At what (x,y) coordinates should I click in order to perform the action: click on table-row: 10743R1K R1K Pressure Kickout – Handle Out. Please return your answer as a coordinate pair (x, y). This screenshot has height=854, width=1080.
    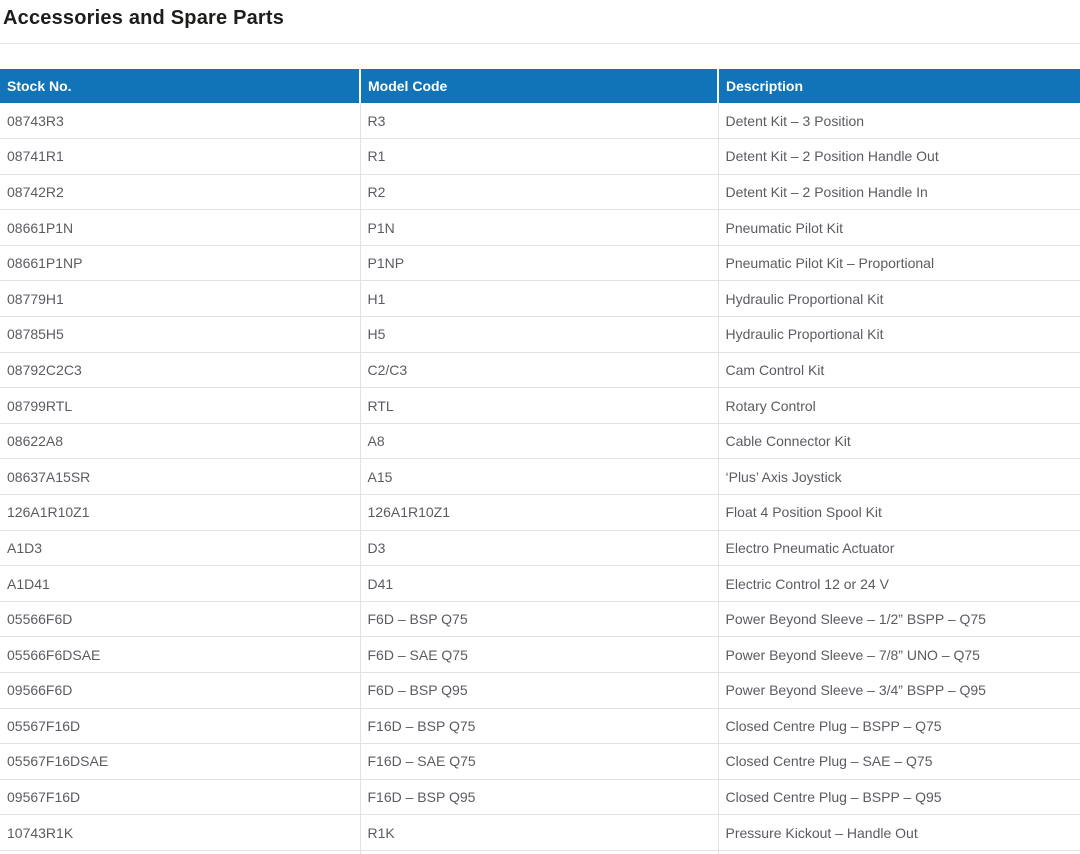
    Looking at the image, I should click on (540, 832).